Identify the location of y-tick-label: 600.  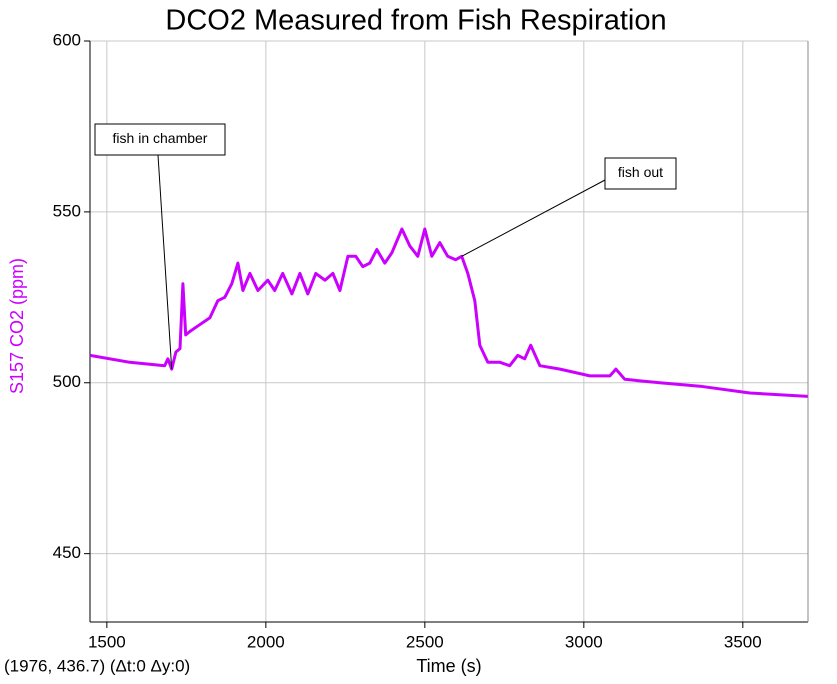
(67, 39).